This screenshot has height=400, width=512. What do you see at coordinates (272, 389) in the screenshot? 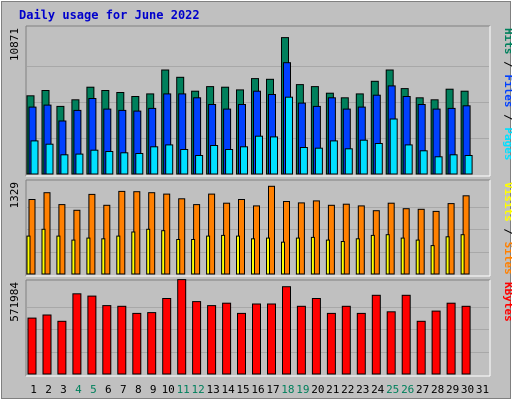
I see `day-label-17: 17` at bounding box center [272, 389].